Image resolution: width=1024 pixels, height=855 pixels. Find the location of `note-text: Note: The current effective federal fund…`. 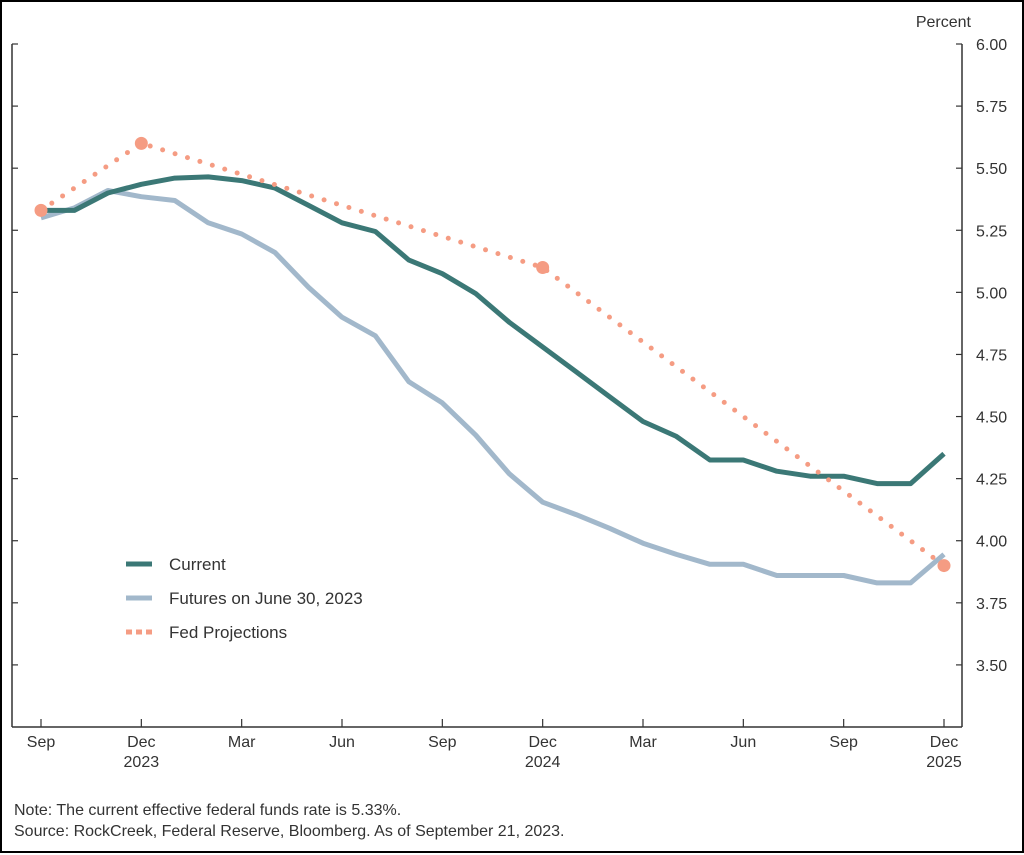

note-text: Note: The current effective federal fund… is located at coordinates (208, 810).